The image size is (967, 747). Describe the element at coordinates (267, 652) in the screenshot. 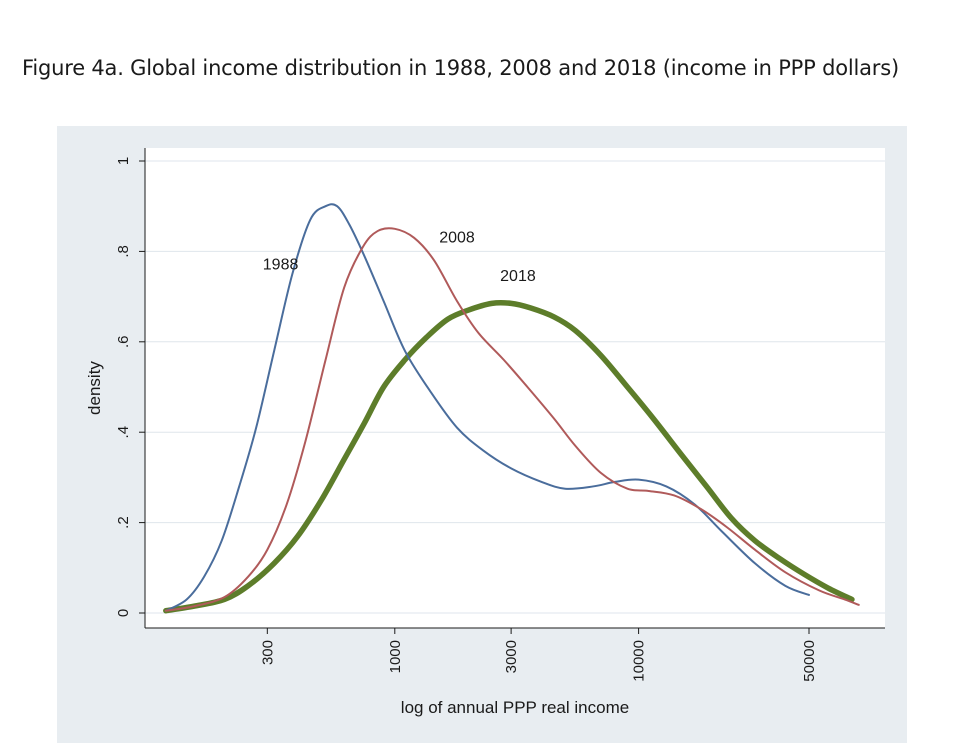

I see `x-tick-label: 300` at that location.